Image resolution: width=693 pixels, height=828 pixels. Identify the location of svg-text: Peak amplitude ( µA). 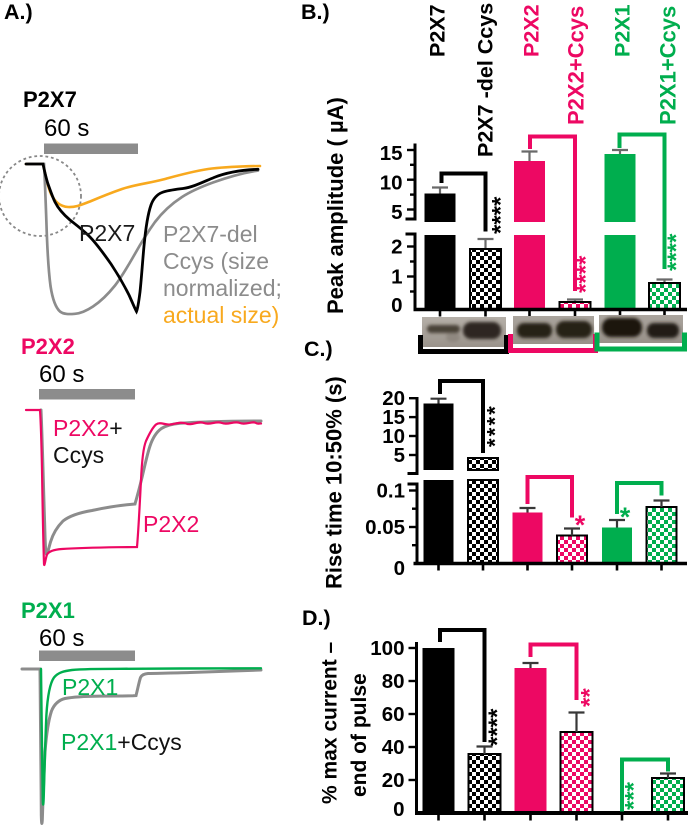
(335, 205).